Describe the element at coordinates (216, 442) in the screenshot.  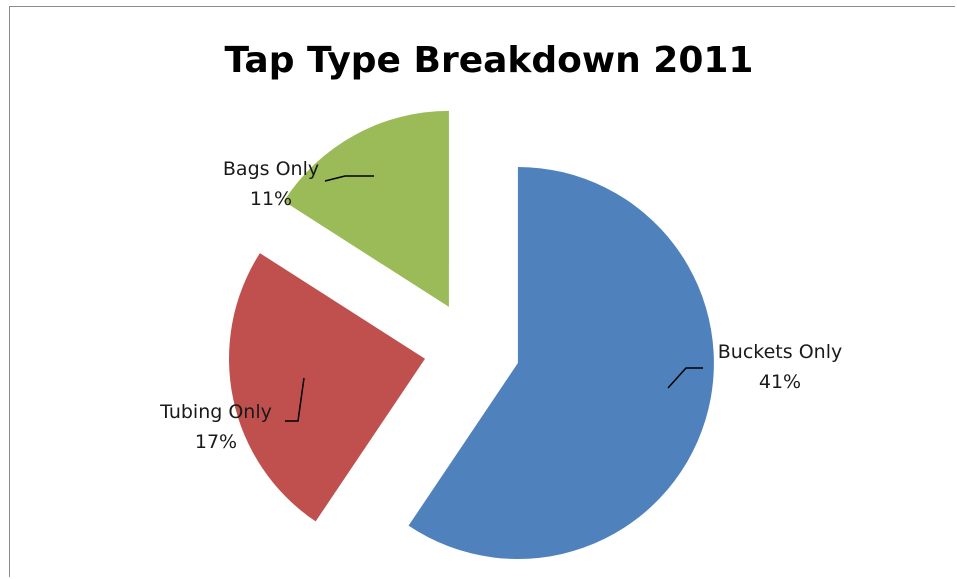
I see `slice-percent-label: 17%` at that location.